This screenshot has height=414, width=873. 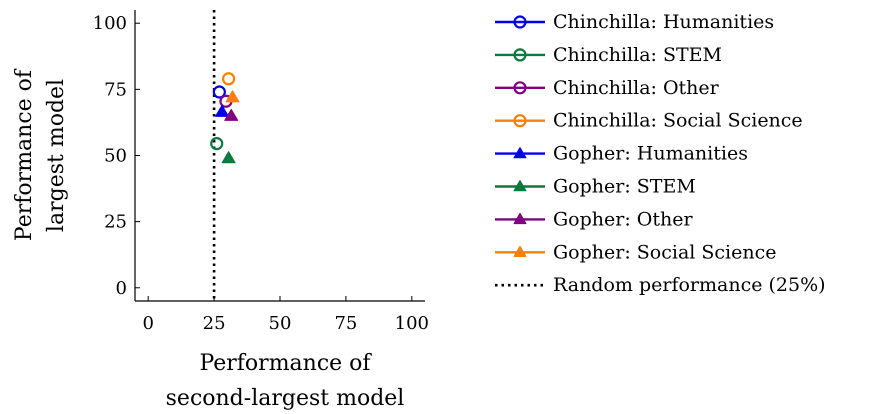 I want to click on legend-label-7: Gopher: Social Science, so click(x=665, y=252).